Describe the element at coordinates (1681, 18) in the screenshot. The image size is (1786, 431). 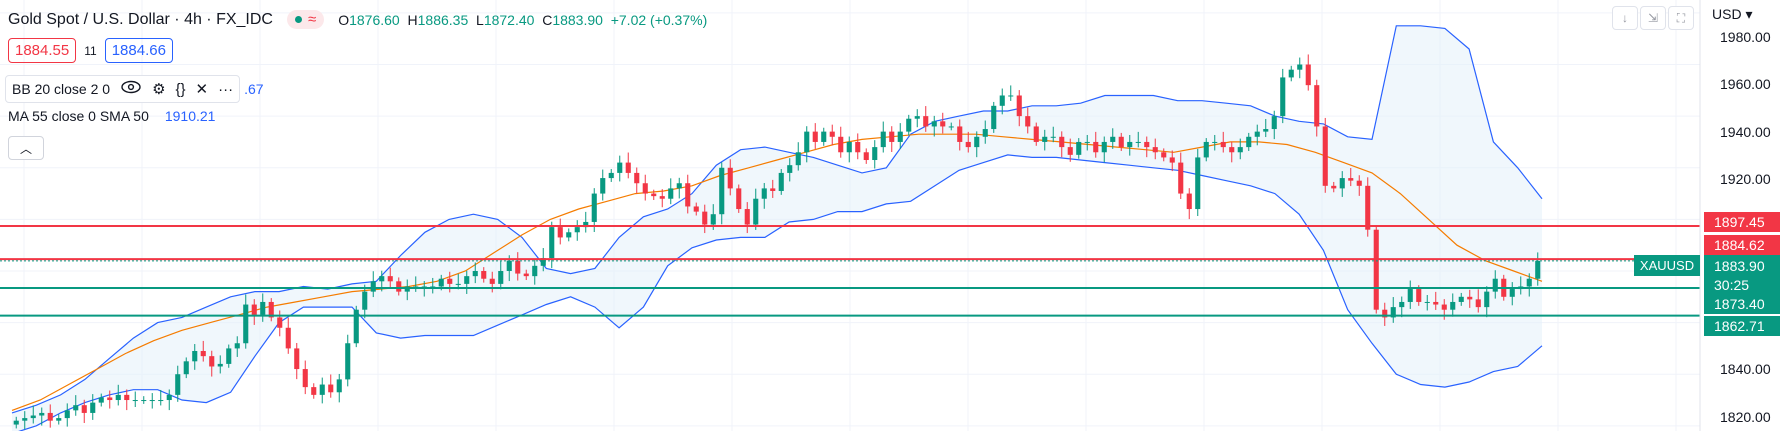
I see `fullscreen-button: ⛶` at that location.